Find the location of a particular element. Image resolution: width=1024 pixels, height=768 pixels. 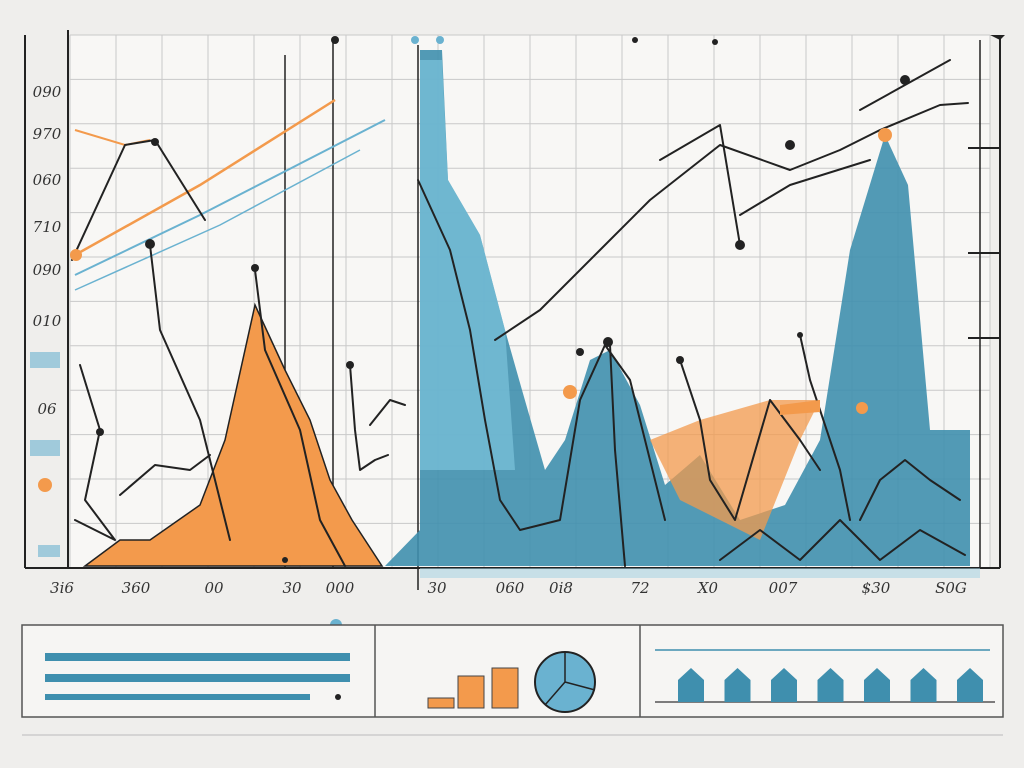

x-label: $30 is located at coordinates (876, 588).